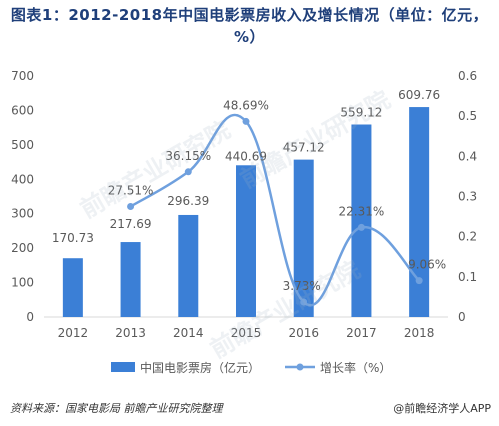  What do you see at coordinates (131, 191) in the screenshot?
I see `growth-value-label: 27.51%` at bounding box center [131, 191].